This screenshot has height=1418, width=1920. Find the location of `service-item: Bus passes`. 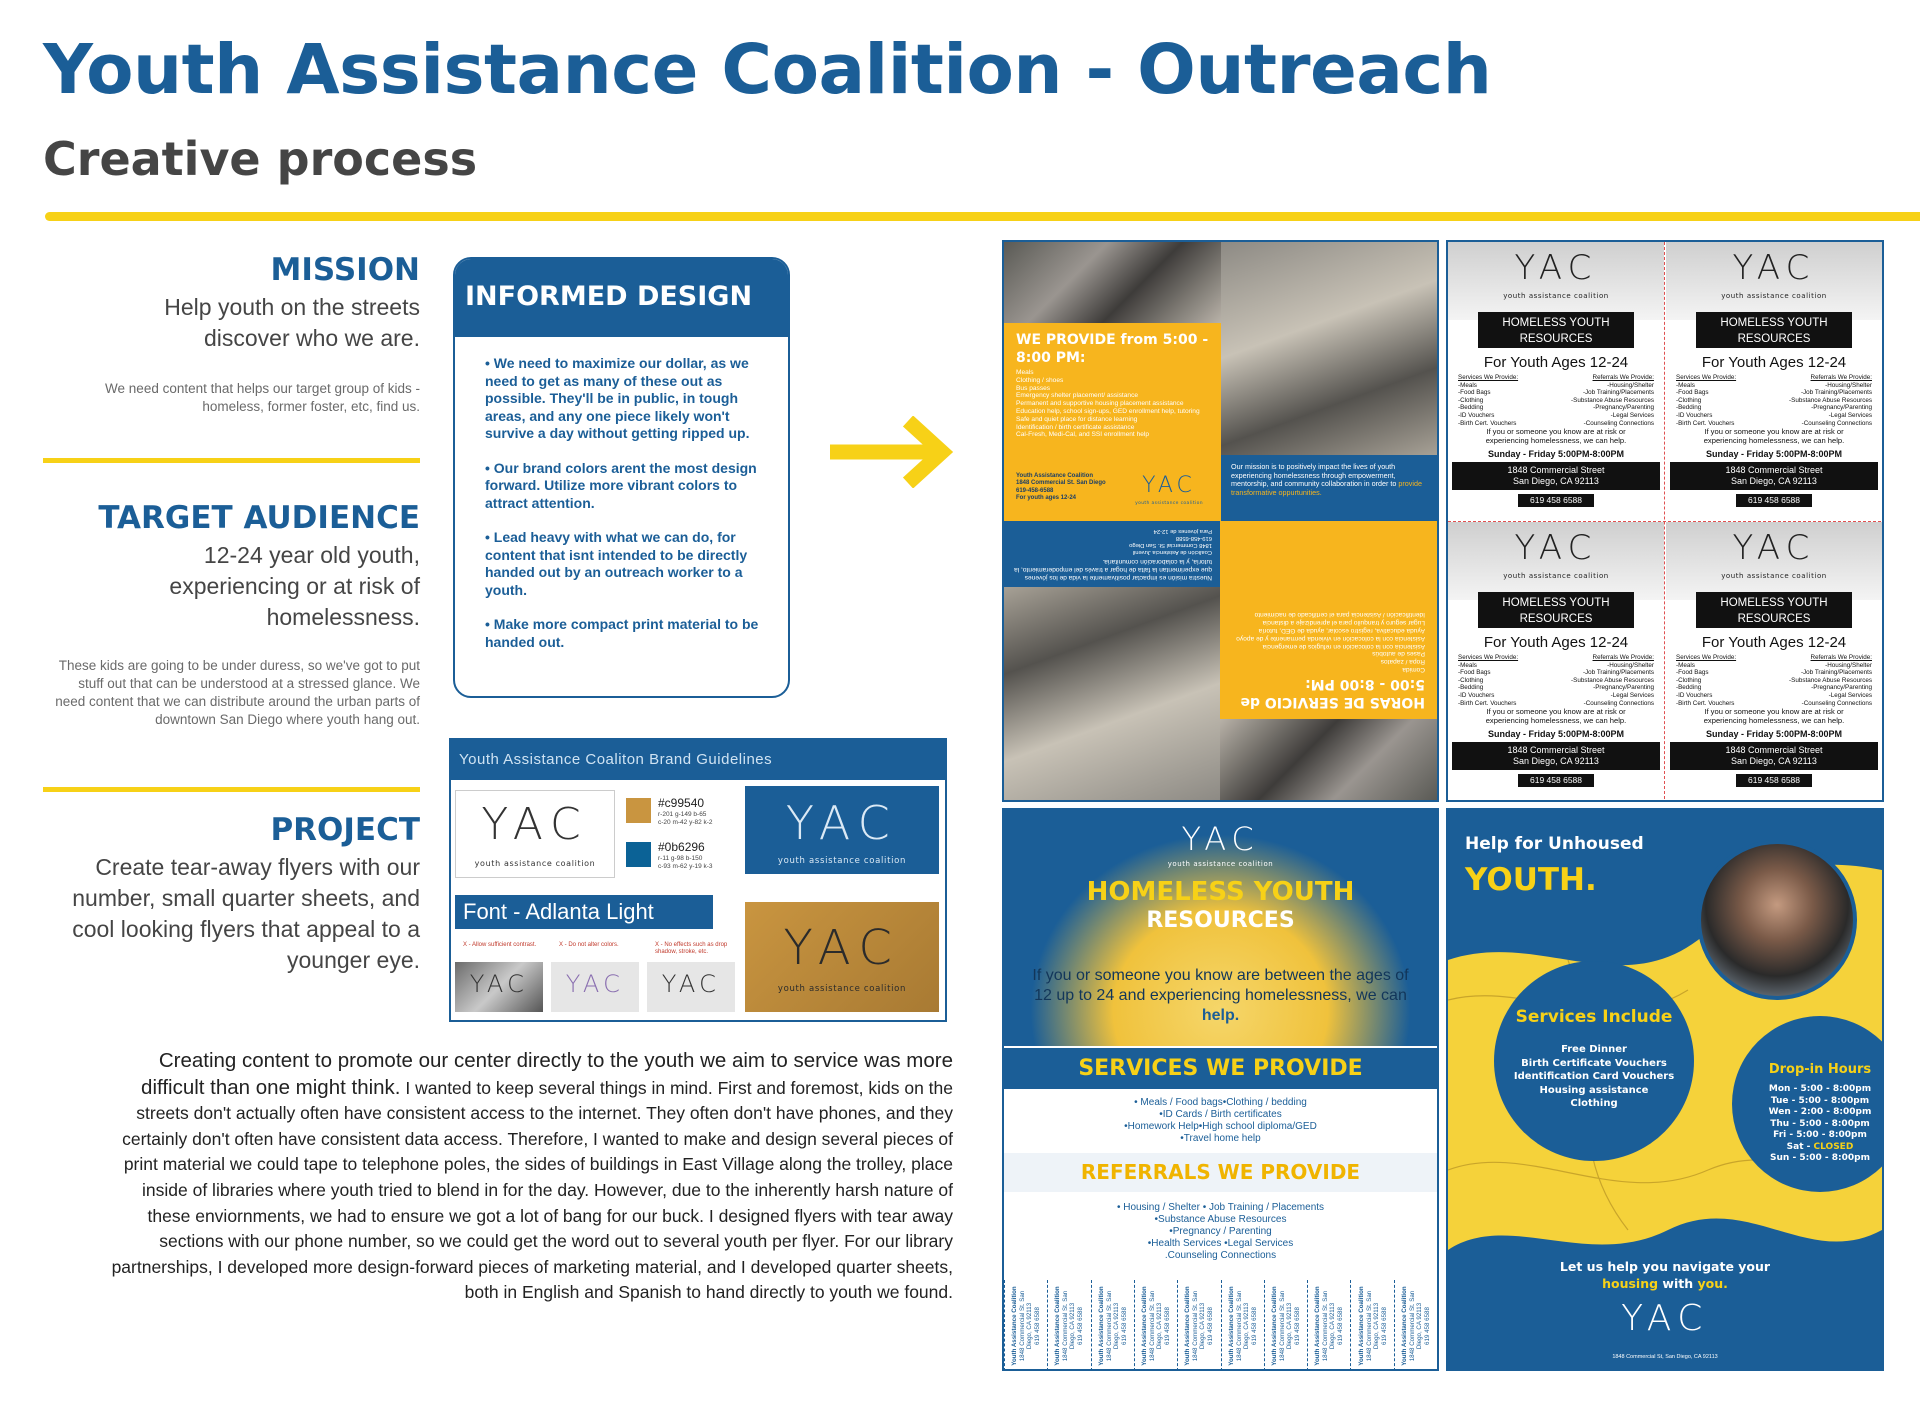

service-item: Bus passes is located at coordinates (1033, 388).